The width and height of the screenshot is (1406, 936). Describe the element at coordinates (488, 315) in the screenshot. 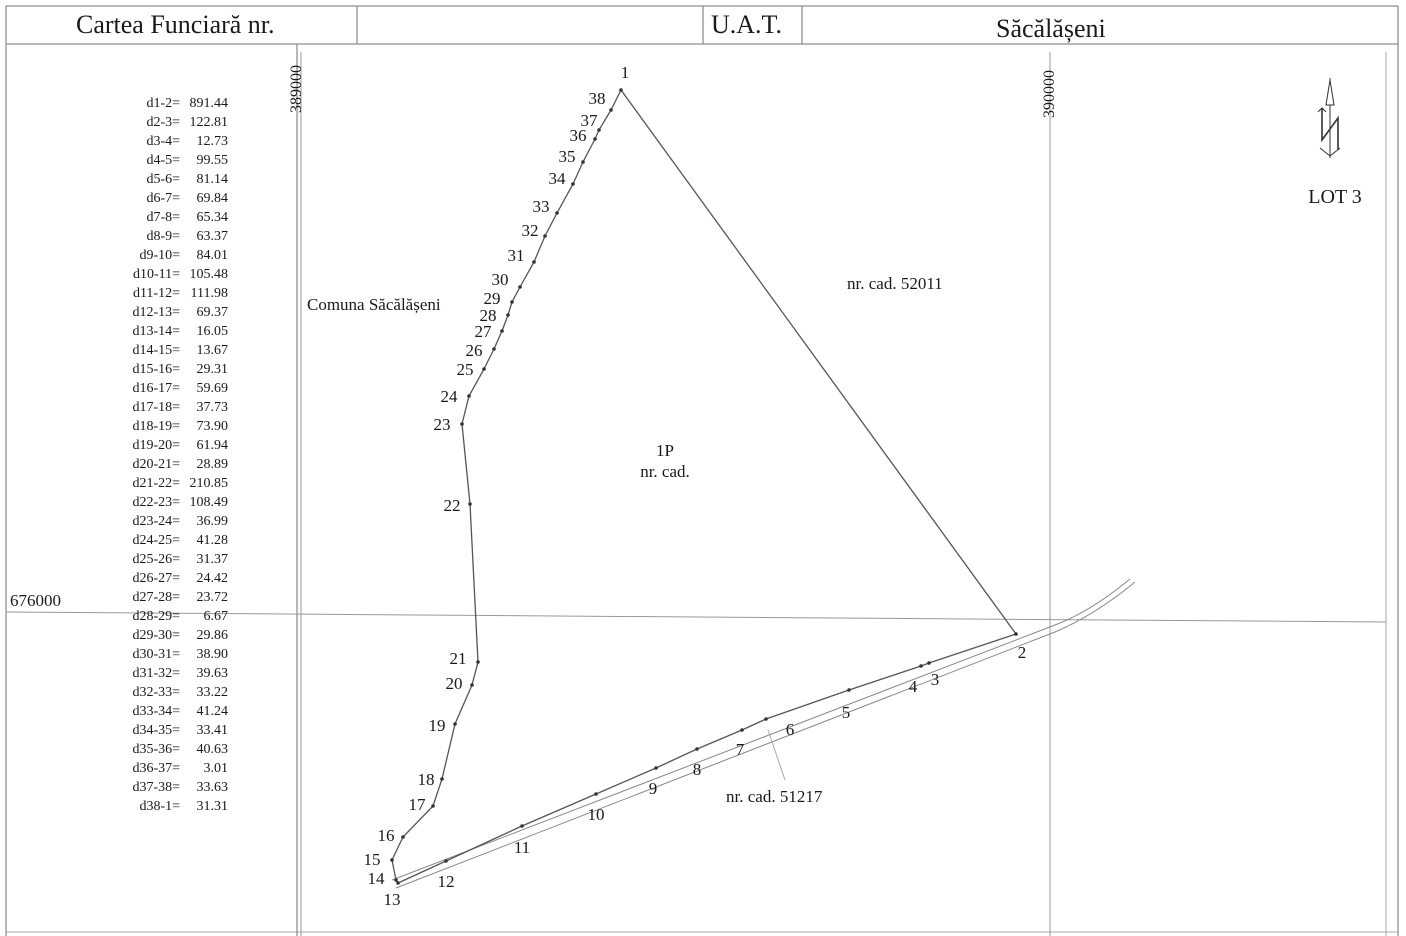

I see `vertex-label: 28` at that location.